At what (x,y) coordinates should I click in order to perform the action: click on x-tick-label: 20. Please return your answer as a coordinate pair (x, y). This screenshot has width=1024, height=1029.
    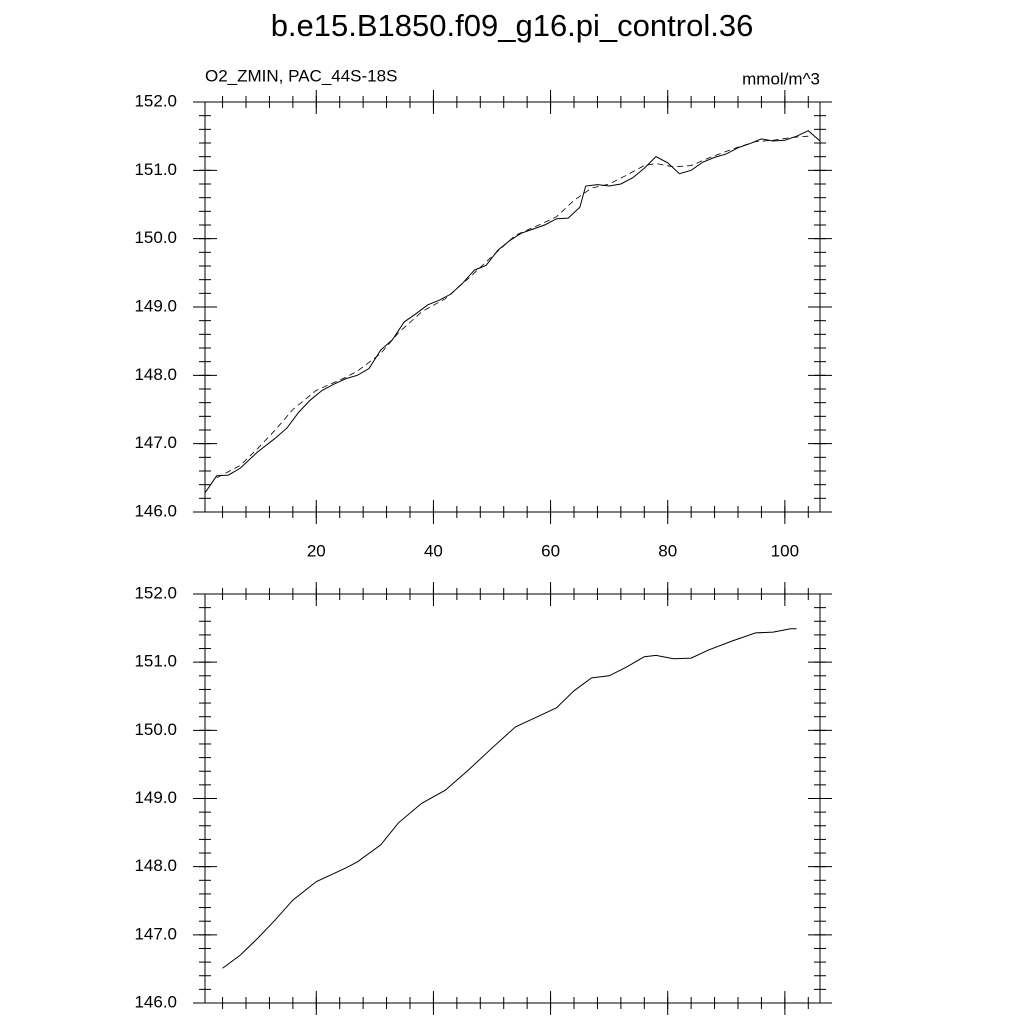
    Looking at the image, I should click on (316, 550).